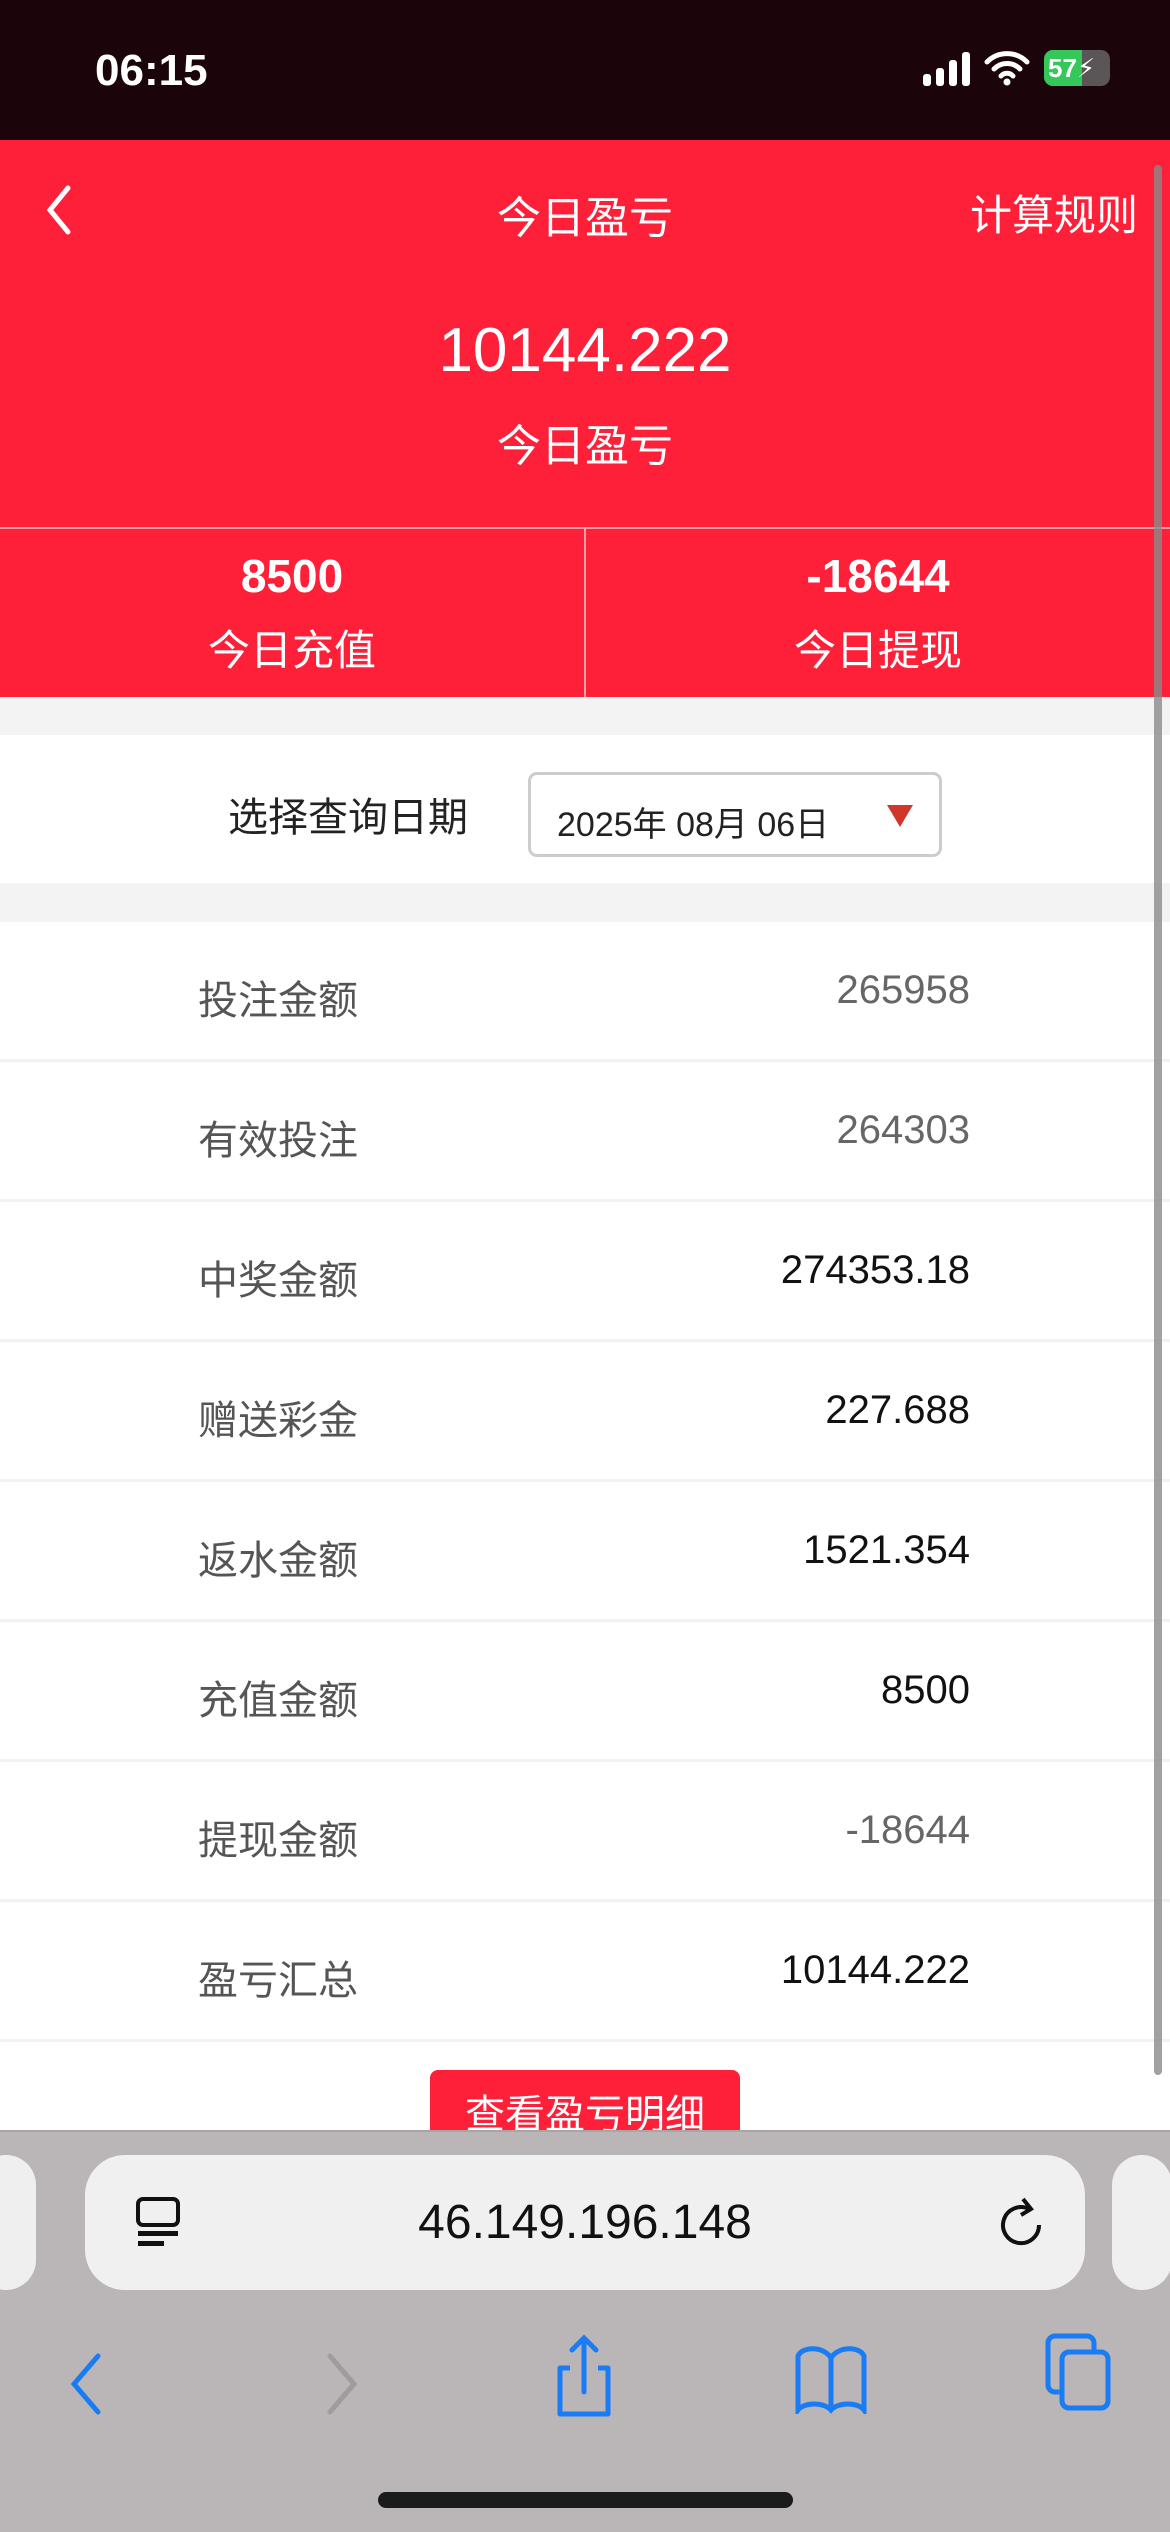 The height and width of the screenshot is (2532, 1170). Describe the element at coordinates (585, 1412) in the screenshot. I see `list-item: 赠送彩金 227.688` at that location.